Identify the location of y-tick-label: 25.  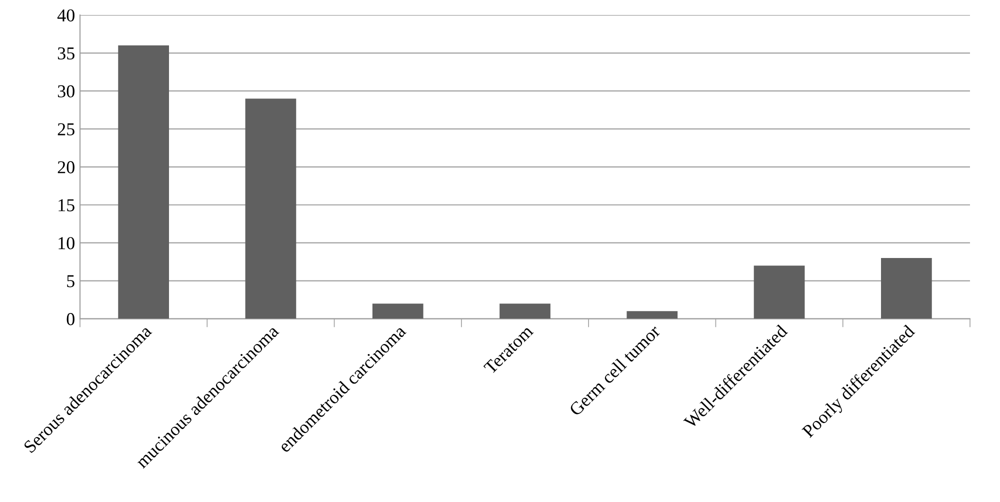
(66, 129).